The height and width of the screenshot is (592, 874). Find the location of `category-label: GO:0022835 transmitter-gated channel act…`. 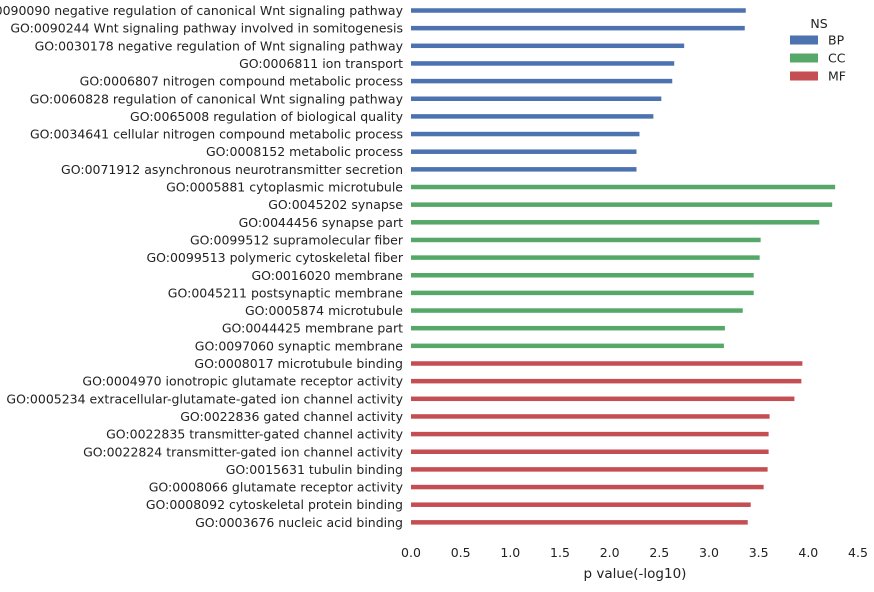

category-label: GO:0022835 transmitter-gated channel act… is located at coordinates (254, 434).